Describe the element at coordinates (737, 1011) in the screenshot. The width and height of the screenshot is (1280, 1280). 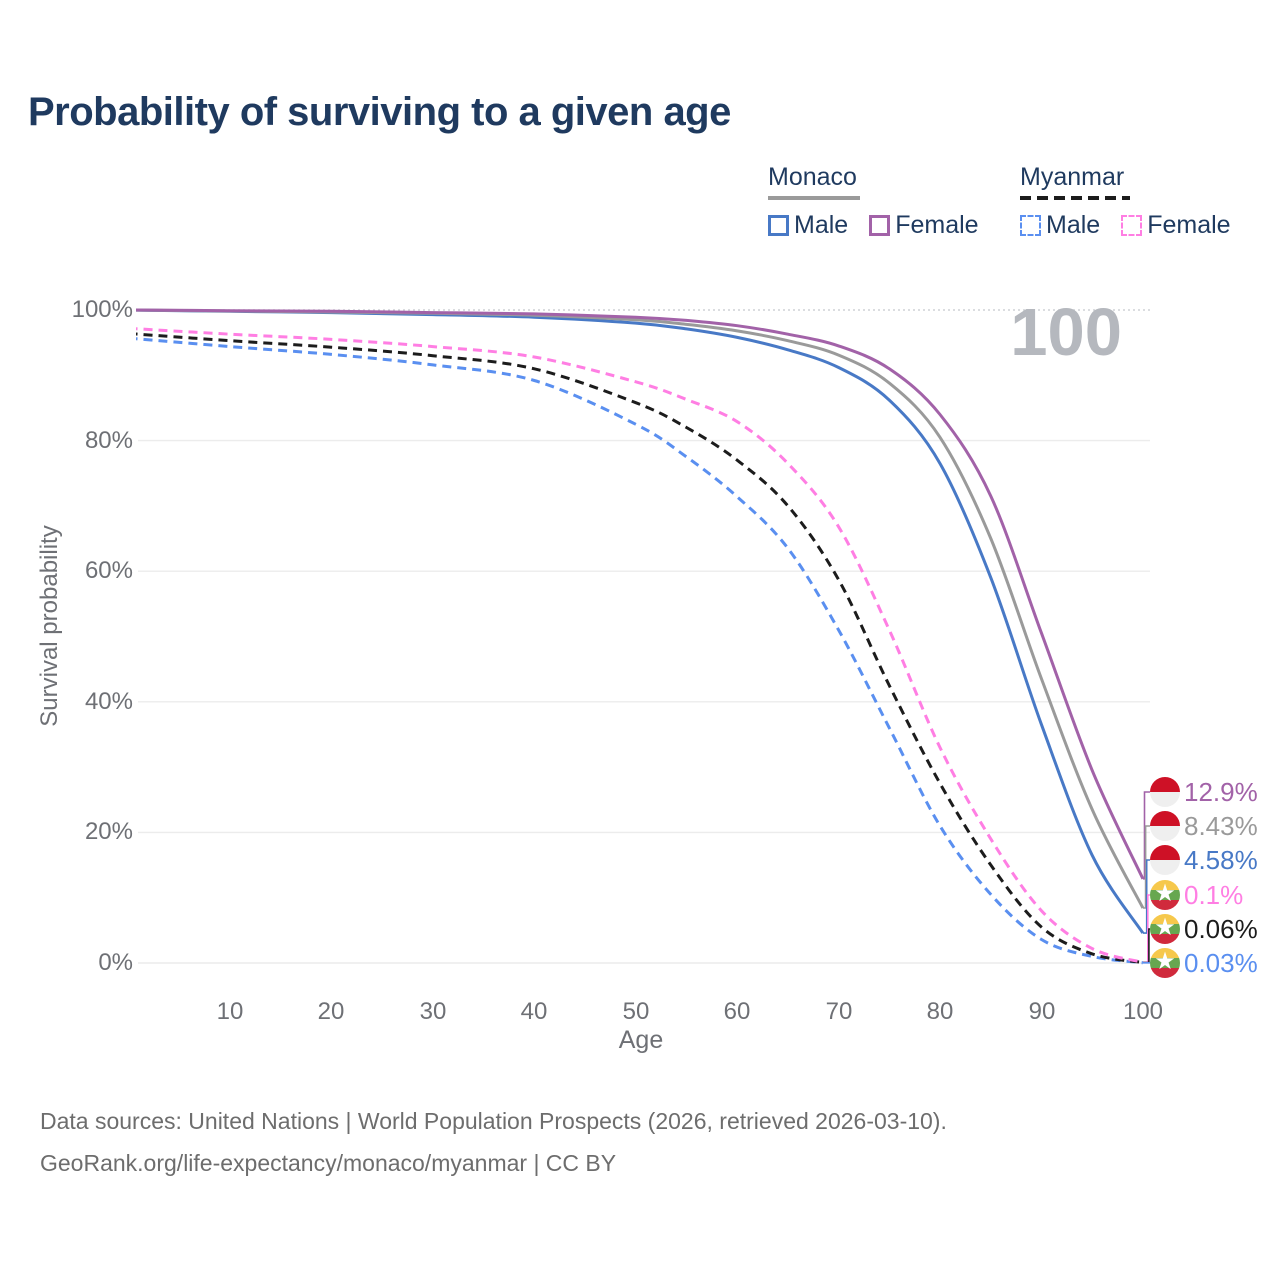
I see `x-tick-label: 60` at that location.